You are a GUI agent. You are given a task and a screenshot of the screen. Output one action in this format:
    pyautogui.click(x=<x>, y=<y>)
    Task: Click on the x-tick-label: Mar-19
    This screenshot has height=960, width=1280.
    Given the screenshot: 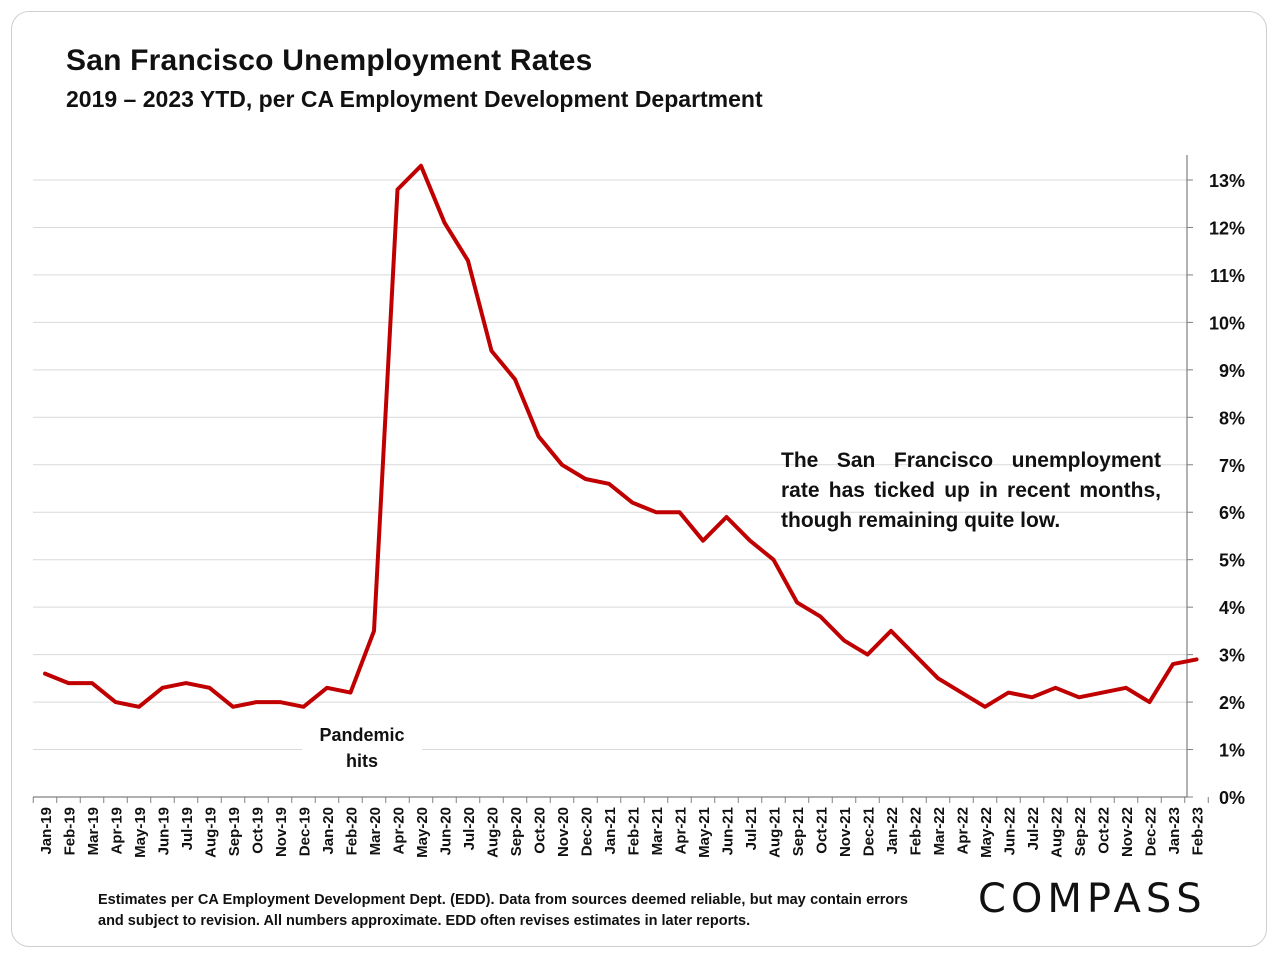 What is the action you would take?
    pyautogui.click(x=93, y=831)
    